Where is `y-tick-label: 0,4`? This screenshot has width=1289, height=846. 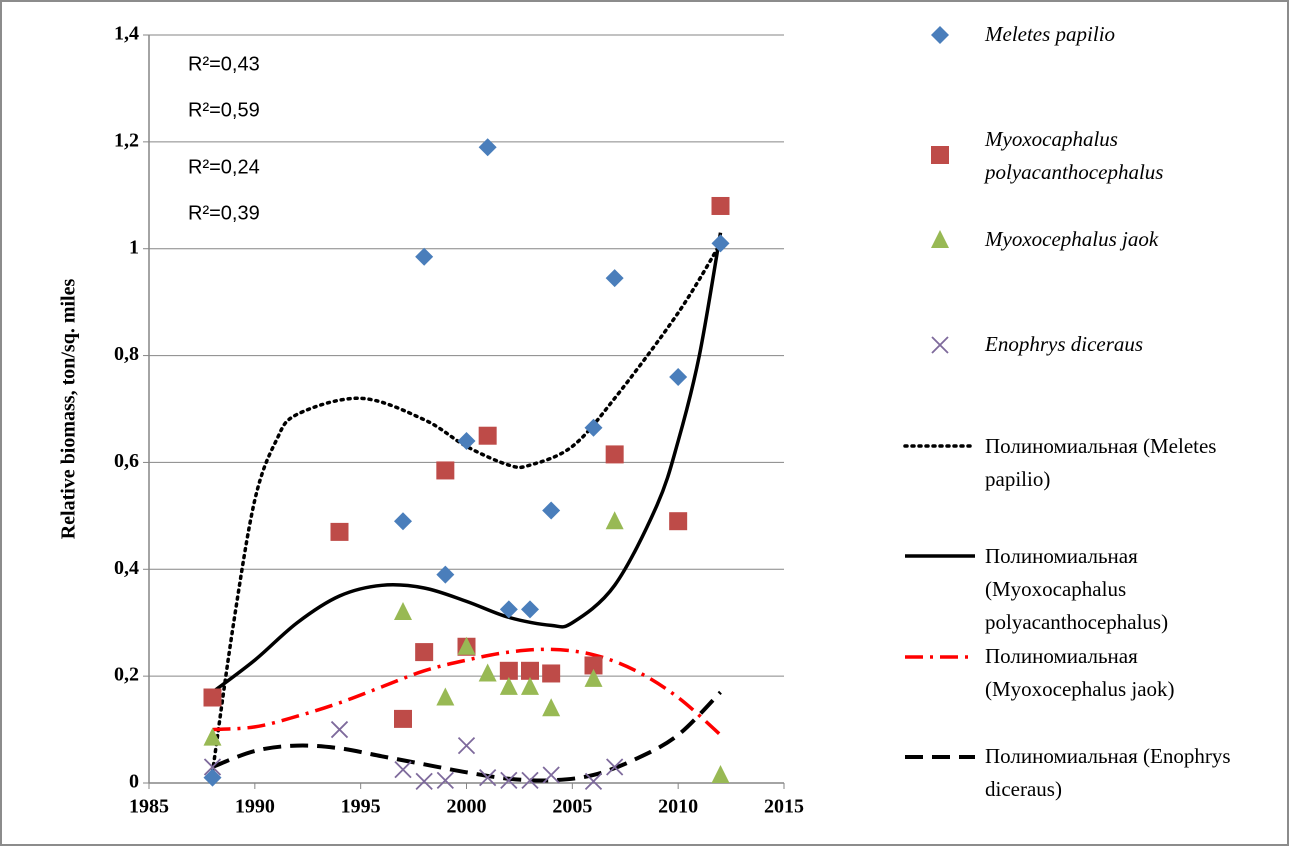
y-tick-label: 0,4 is located at coordinates (126, 568).